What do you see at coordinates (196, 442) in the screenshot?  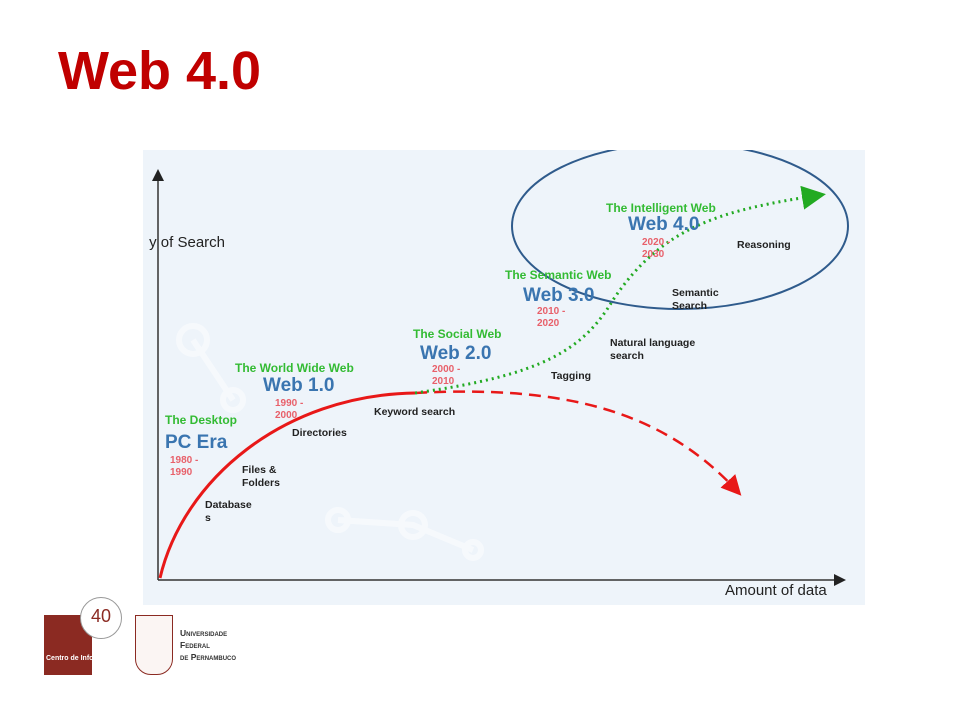 I see `era-web: PC Era` at bounding box center [196, 442].